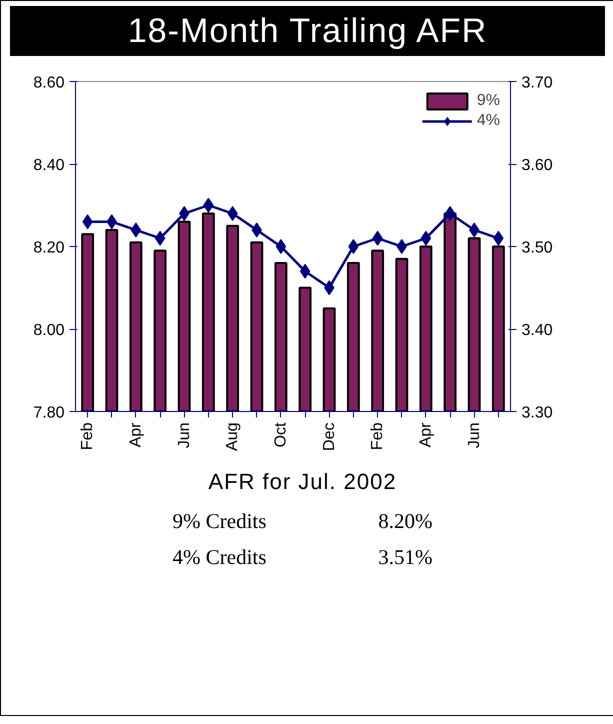  Describe the element at coordinates (281, 435) in the screenshot. I see `x-tick-label: Oct` at that location.